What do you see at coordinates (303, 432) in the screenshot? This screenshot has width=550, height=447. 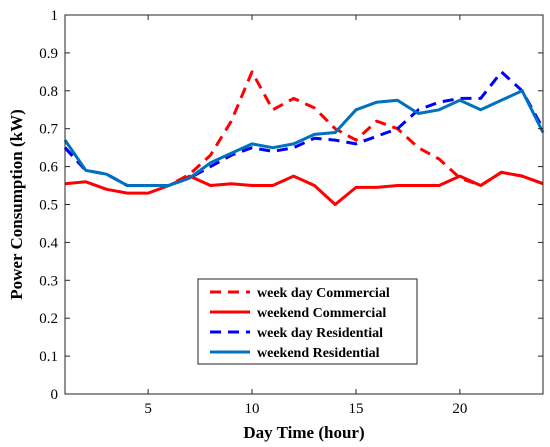 I see `x-axis-label: Day Time (hour)` at bounding box center [303, 432].